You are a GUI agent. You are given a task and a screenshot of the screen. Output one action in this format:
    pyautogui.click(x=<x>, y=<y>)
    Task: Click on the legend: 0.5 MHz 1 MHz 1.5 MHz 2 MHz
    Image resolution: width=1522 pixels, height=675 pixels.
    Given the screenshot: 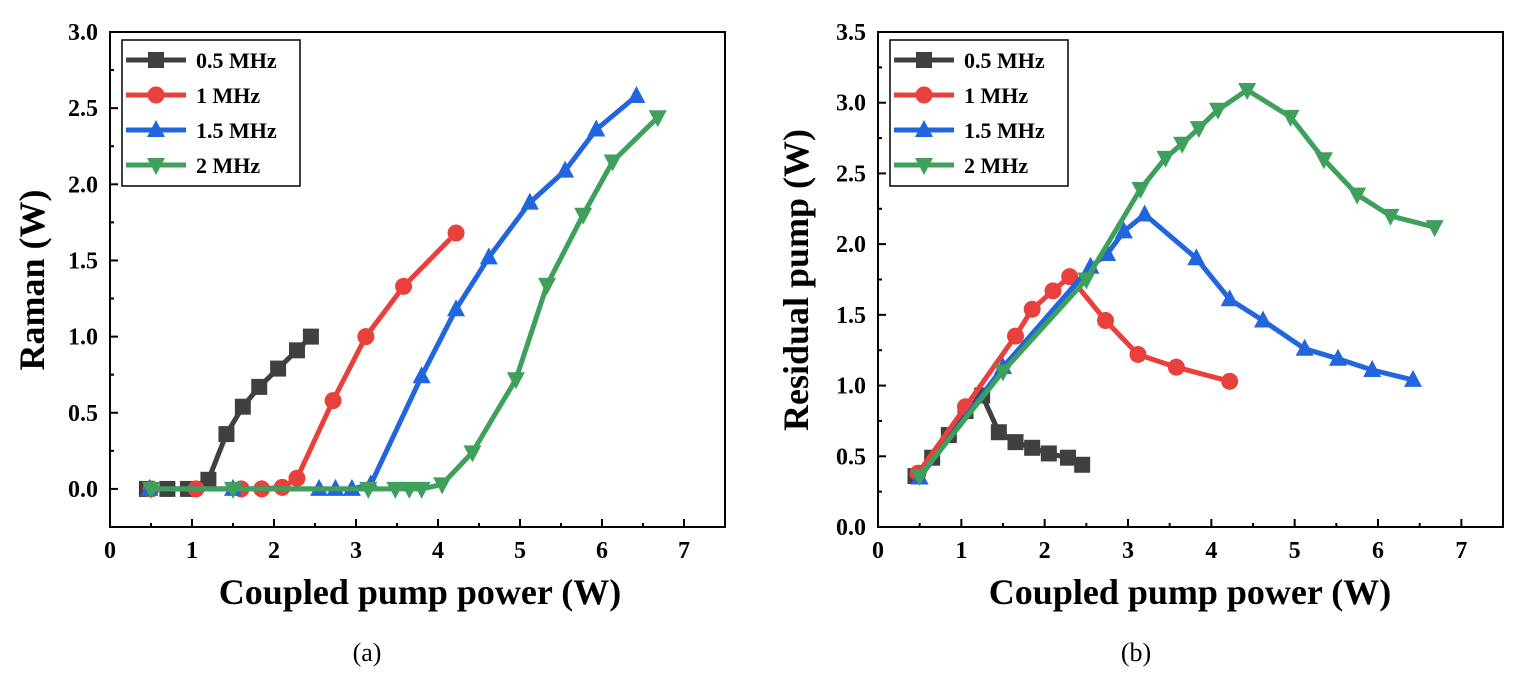 What is the action you would take?
    pyautogui.click(x=211, y=113)
    